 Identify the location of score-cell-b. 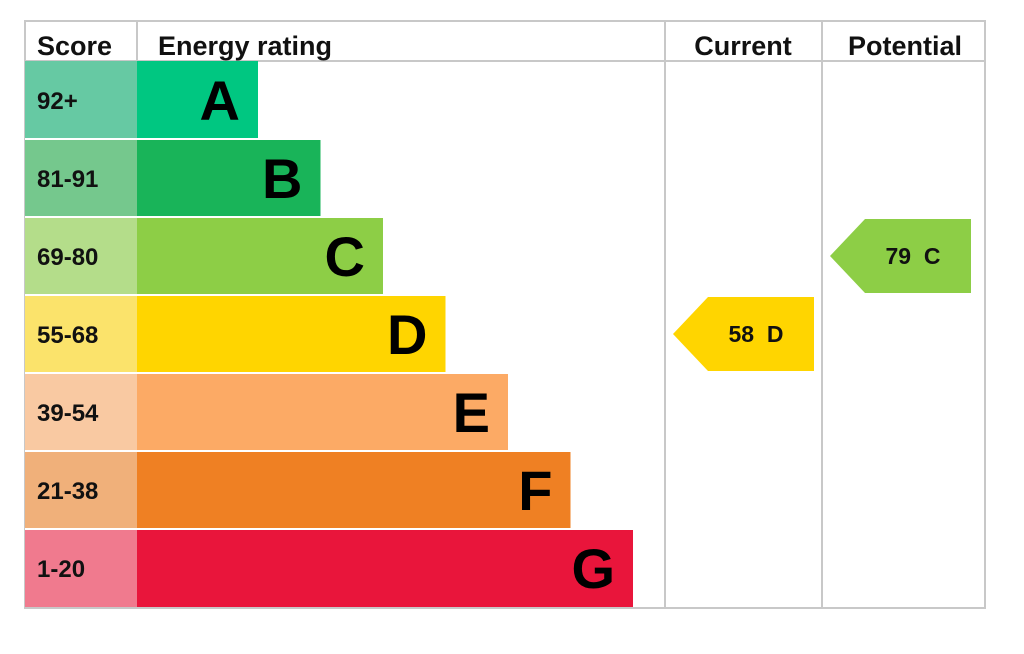
(81, 178).